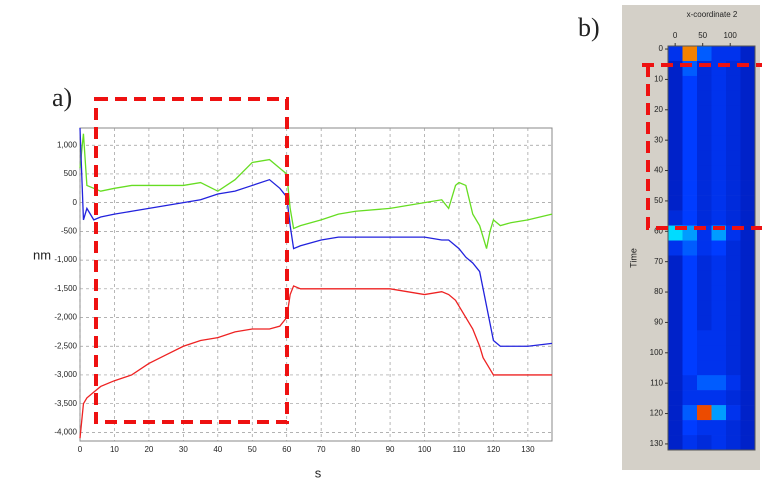  What do you see at coordinates (589, 27) in the screenshot?
I see `panel-label: b)` at bounding box center [589, 27].